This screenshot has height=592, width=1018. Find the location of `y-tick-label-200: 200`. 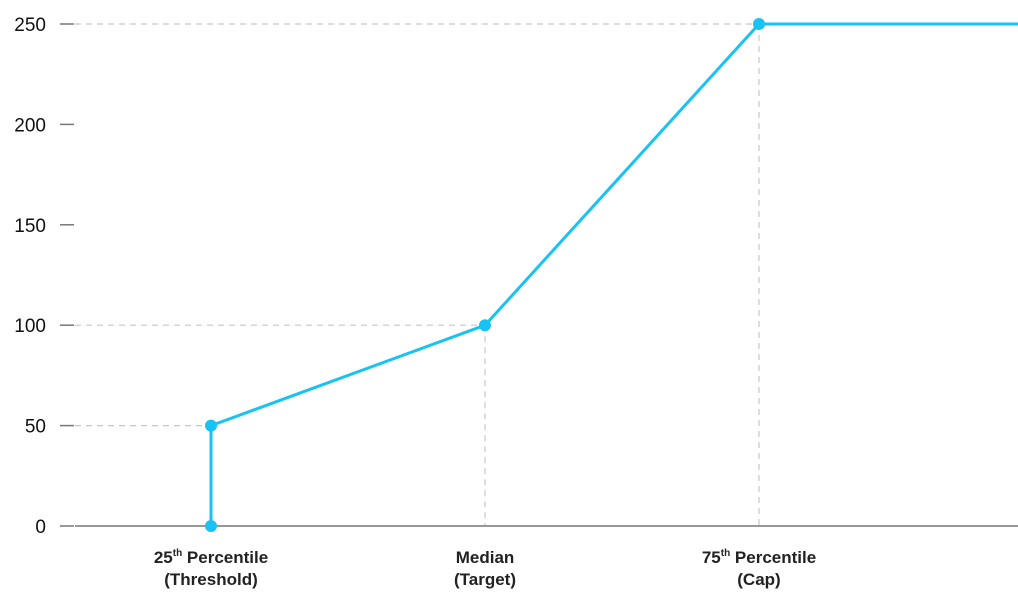

y-tick-label-200: 200 is located at coordinates (30, 125).